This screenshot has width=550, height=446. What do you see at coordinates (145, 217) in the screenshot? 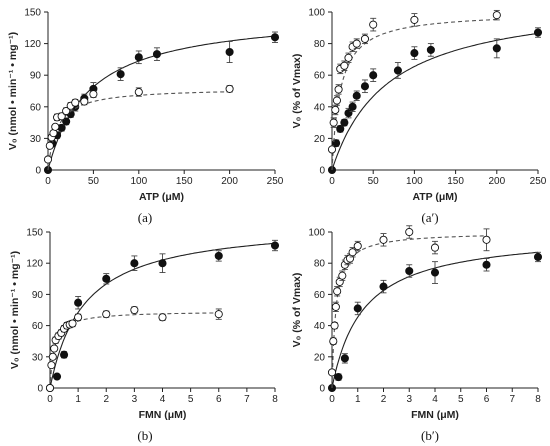
I see `panel-a-label: (a)` at bounding box center [145, 217].